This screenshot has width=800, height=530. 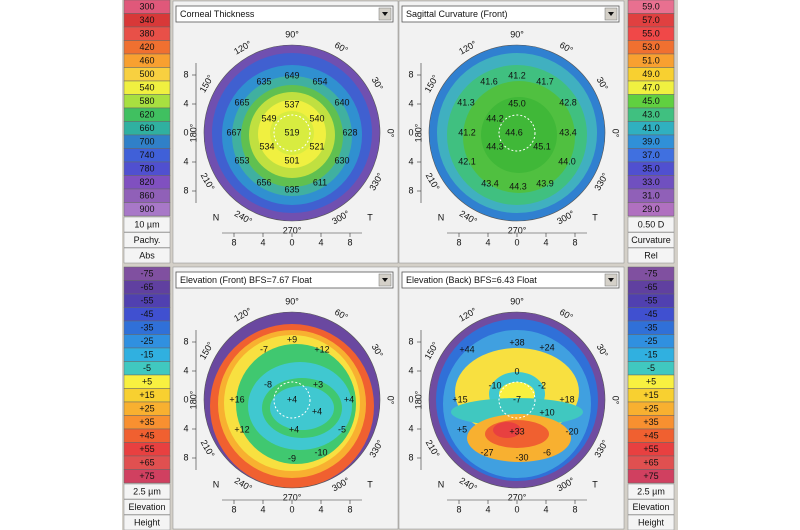 I want to click on scale-label: 47.0, so click(x=651, y=88).